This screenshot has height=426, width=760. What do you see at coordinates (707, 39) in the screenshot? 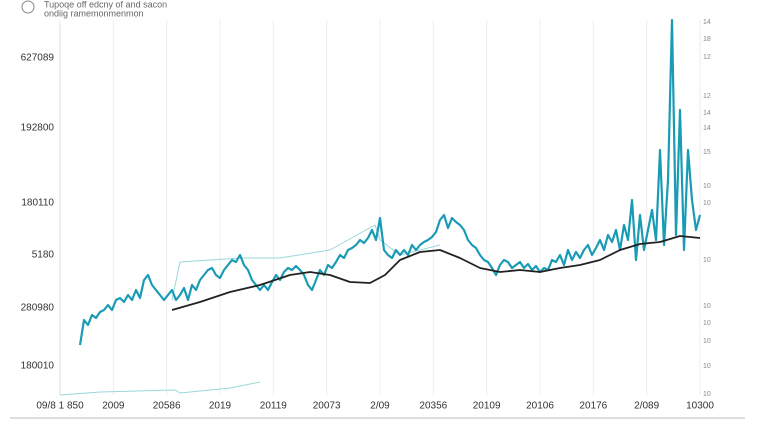
I see `y2-tick-label: 18` at bounding box center [707, 39].